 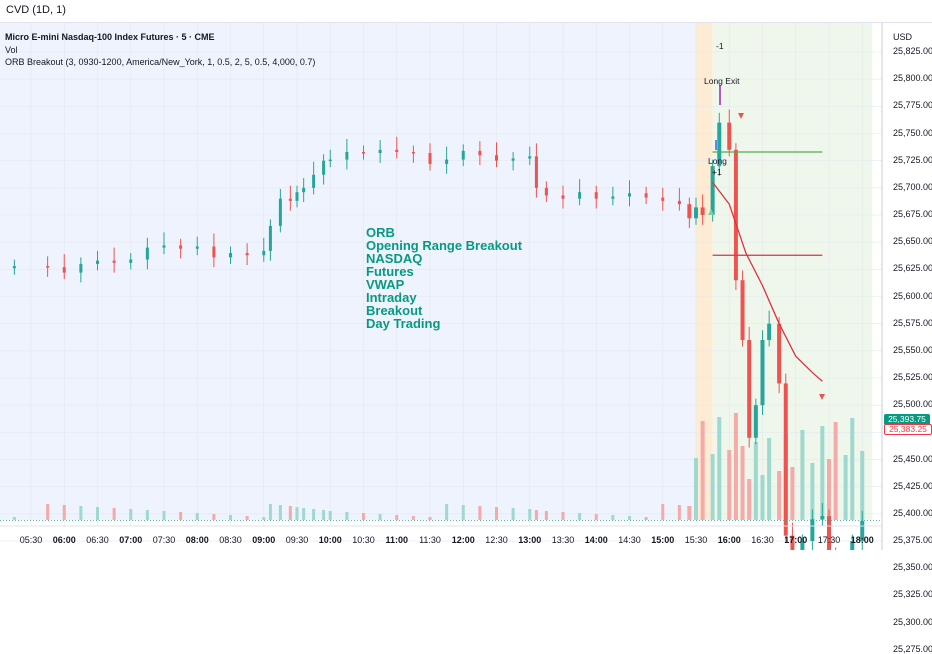 I want to click on time-label: 12:30, so click(x=496, y=540).